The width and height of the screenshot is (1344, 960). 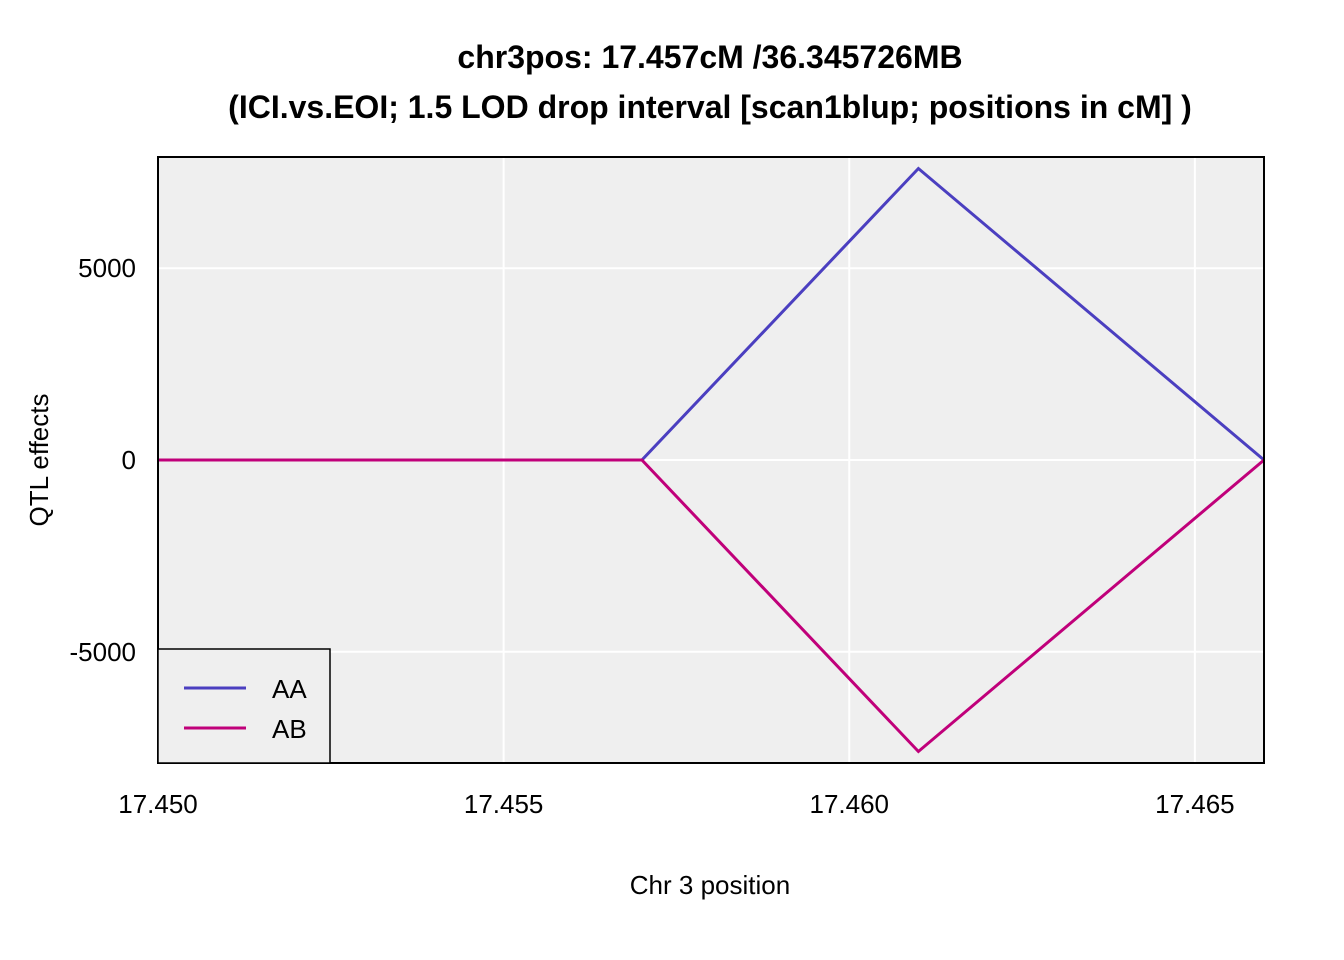 I want to click on y-tick-label: -5000, so click(x=103, y=652).